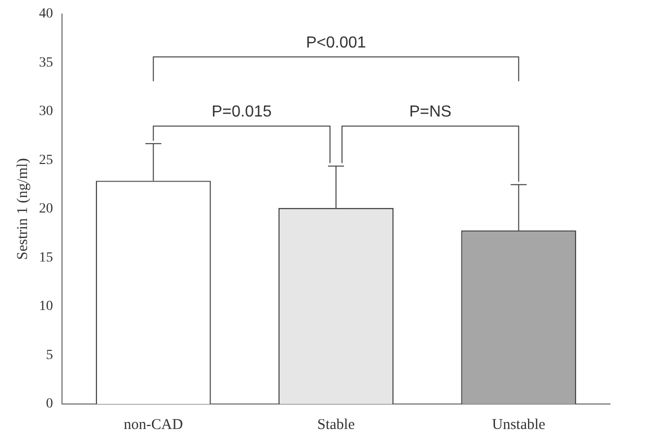 Image resolution: width=650 pixels, height=446 pixels. I want to click on y-tick-label: 40, so click(46, 14).